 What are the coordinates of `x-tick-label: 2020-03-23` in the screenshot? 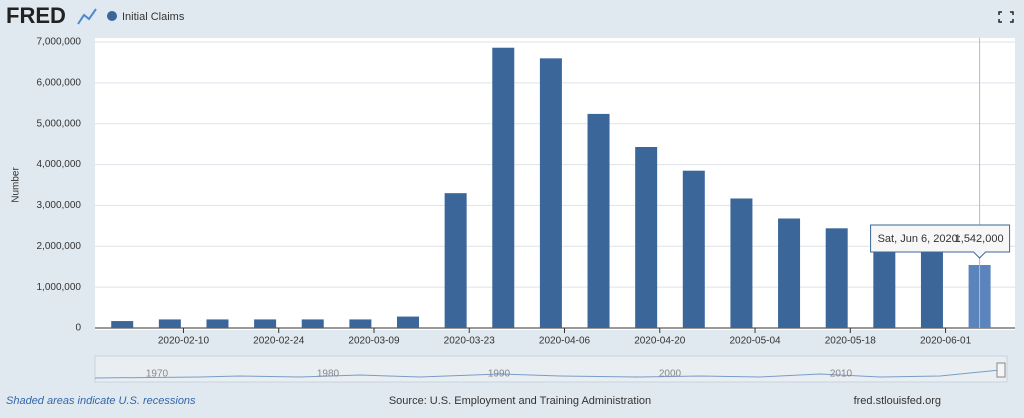 It's located at (470, 341).